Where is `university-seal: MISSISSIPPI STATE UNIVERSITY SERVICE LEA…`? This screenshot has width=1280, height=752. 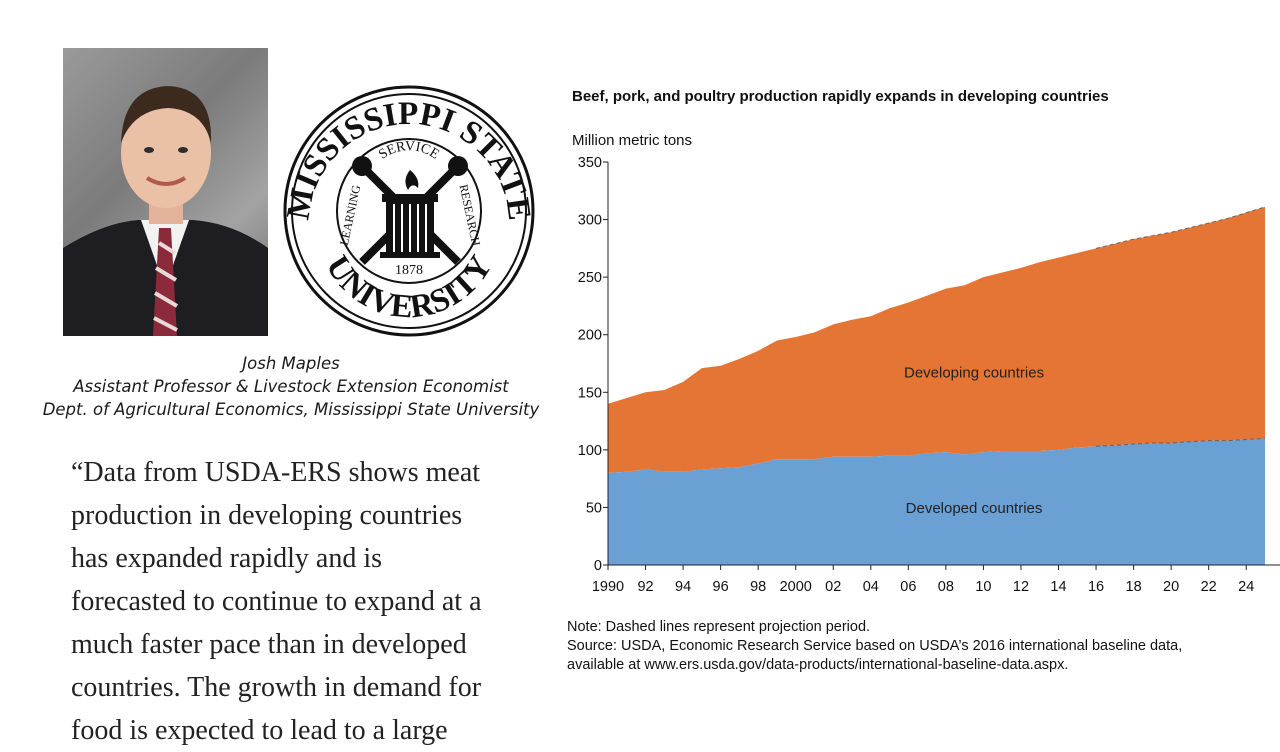 university-seal: MISSISSIPPI STATE UNIVERSITY SERVICE LEA… is located at coordinates (408, 211).